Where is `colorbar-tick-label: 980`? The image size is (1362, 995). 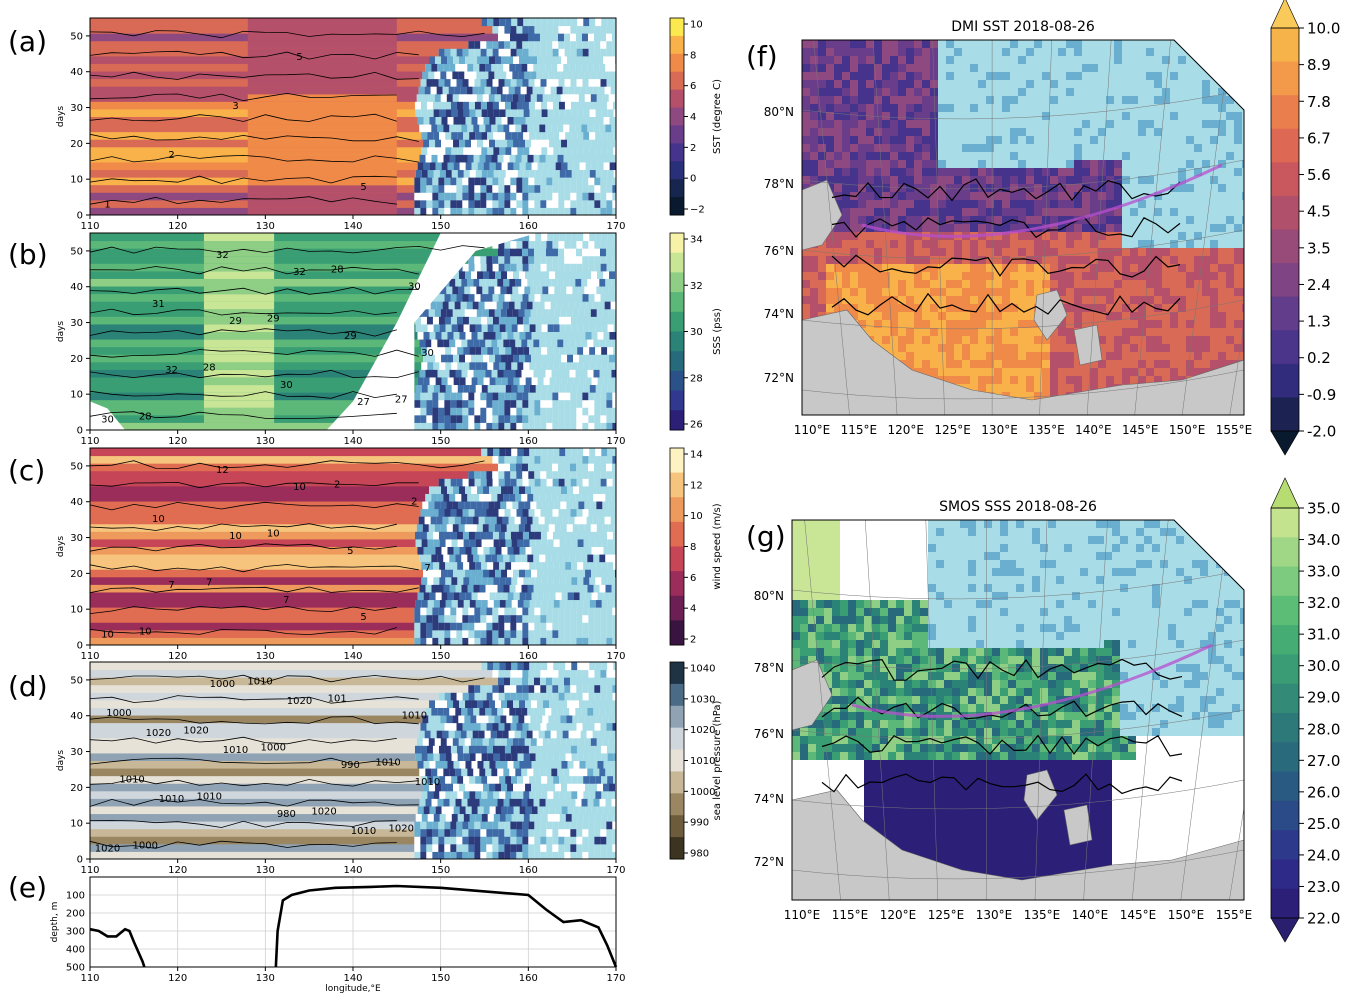
colorbar-tick-label: 980 is located at coordinates (699, 854).